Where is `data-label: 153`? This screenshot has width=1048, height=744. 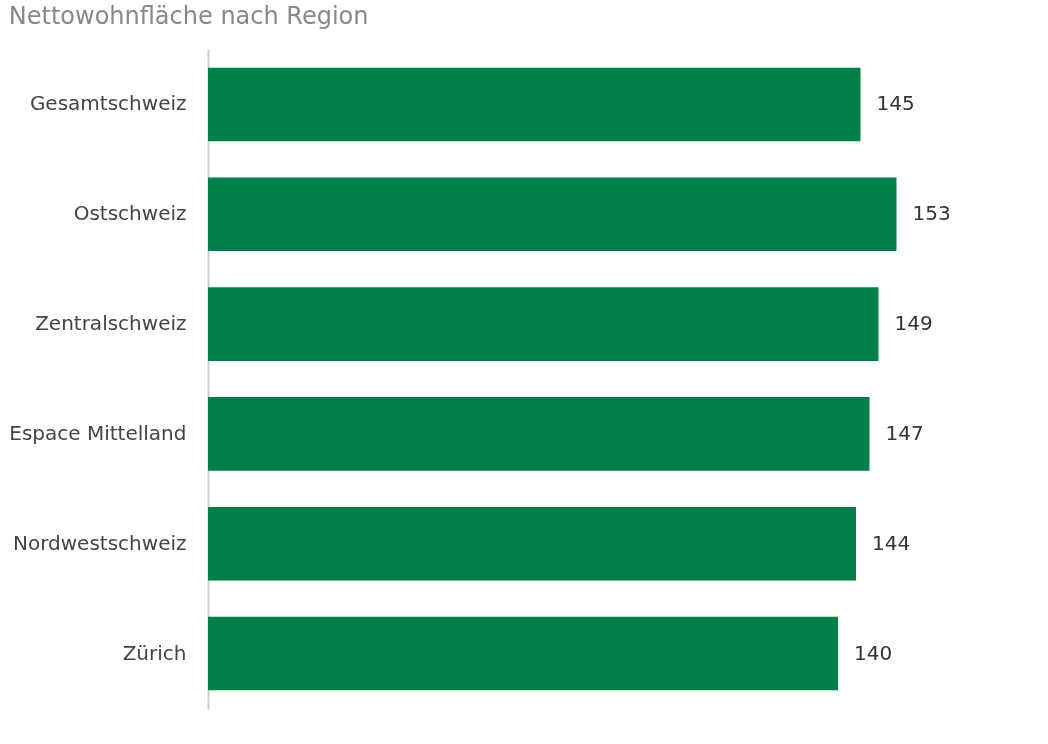
data-label: 153 is located at coordinates (931, 213).